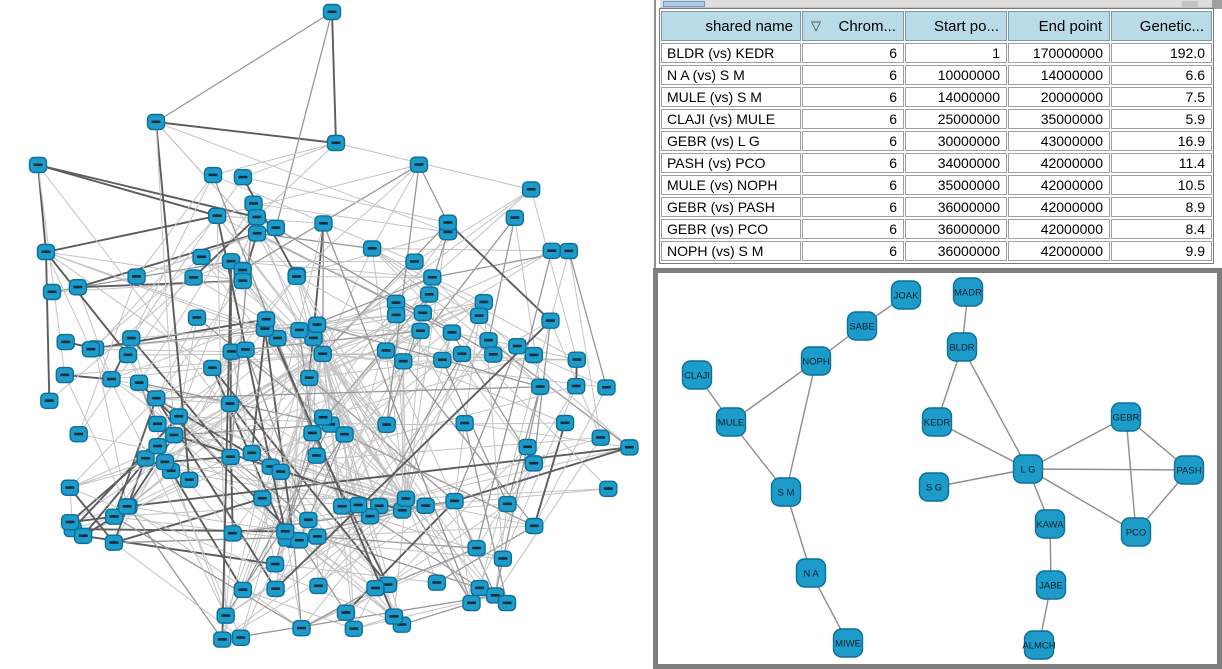 The height and width of the screenshot is (669, 1222). Describe the element at coordinates (1161, 141) in the screenshot. I see `table-cell: 16.9` at that location.